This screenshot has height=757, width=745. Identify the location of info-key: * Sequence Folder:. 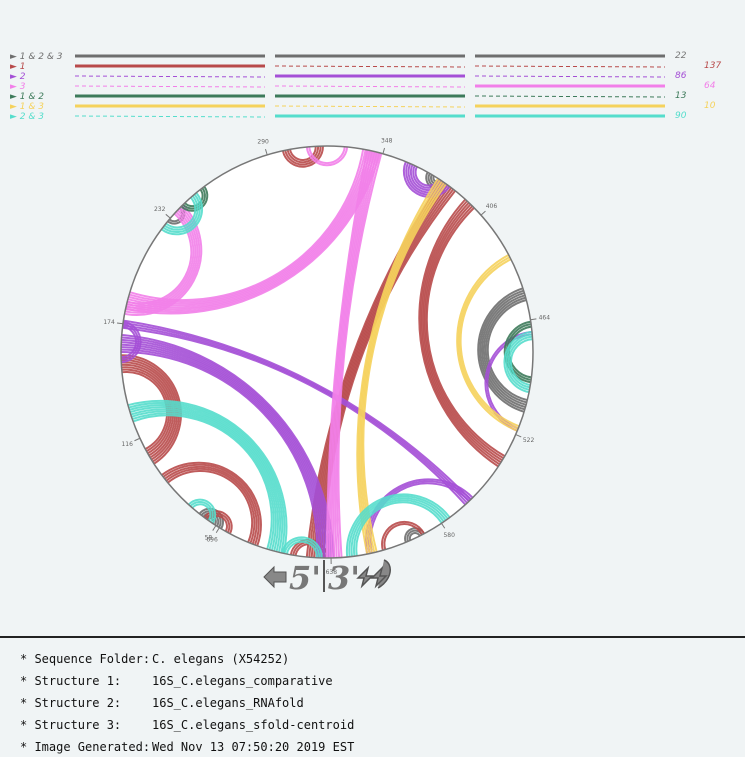
(86, 659).